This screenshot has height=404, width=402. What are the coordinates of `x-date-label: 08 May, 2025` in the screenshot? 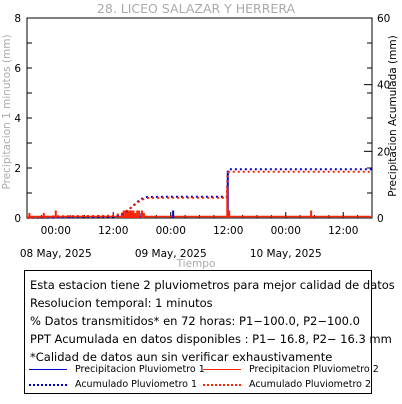 It's located at (56, 254).